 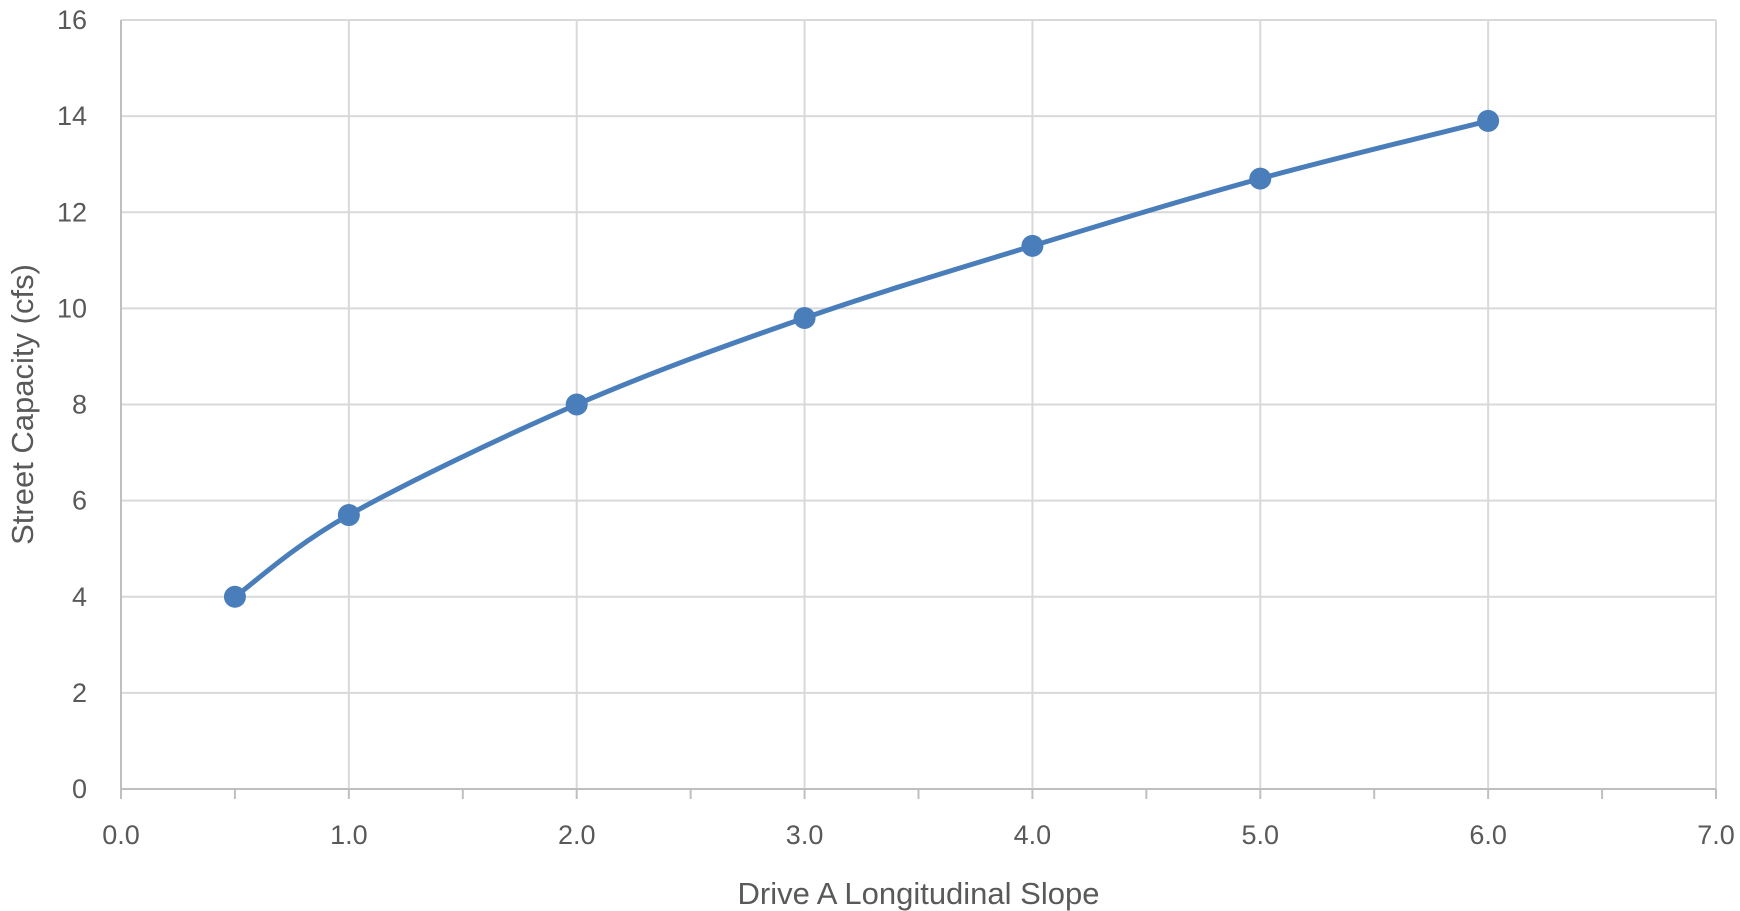 What do you see at coordinates (349, 835) in the screenshot?
I see `x-tick-label: 1.0` at bounding box center [349, 835].